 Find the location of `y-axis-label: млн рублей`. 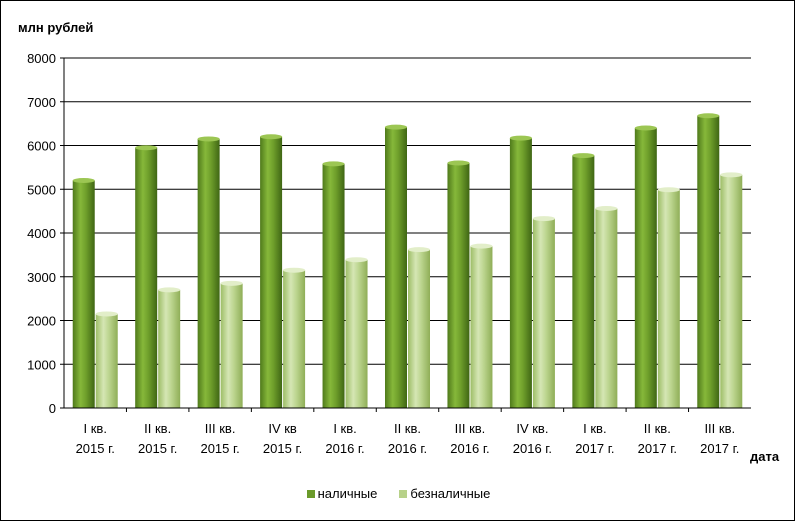

y-axis-label: млн рублей is located at coordinates (55, 27).